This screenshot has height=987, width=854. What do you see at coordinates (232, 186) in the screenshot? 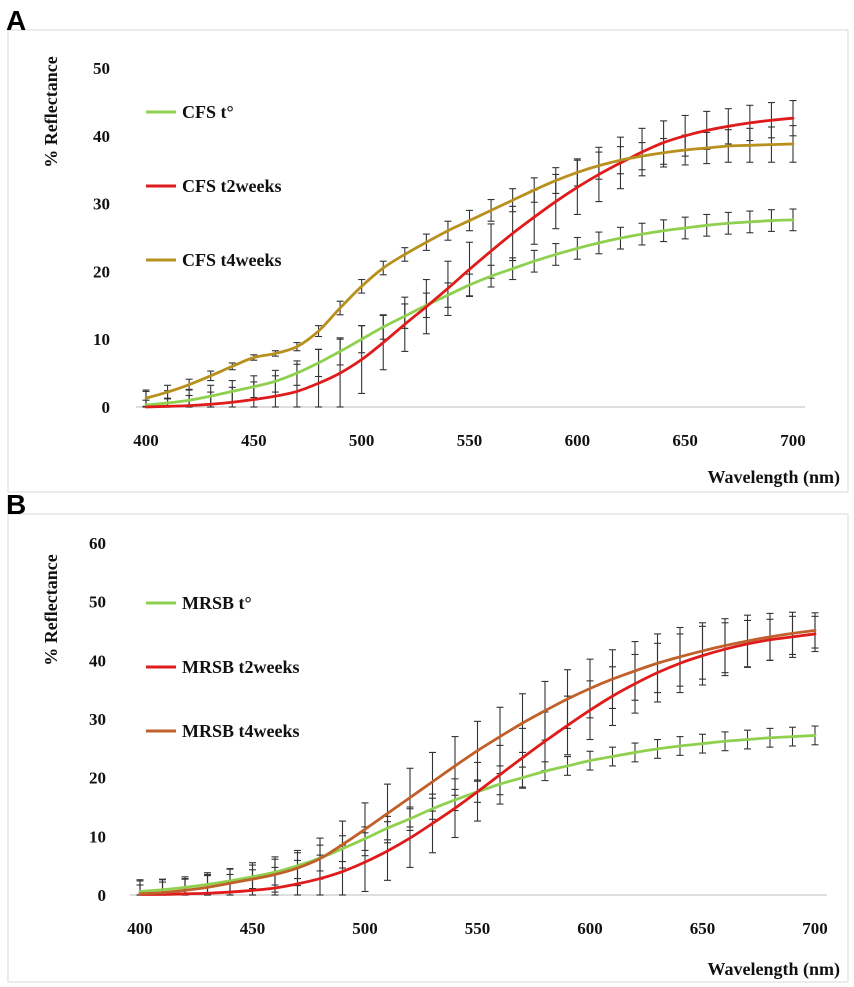
I see `panel-a-legend-label-2: CFS t2weeks` at bounding box center [232, 186].